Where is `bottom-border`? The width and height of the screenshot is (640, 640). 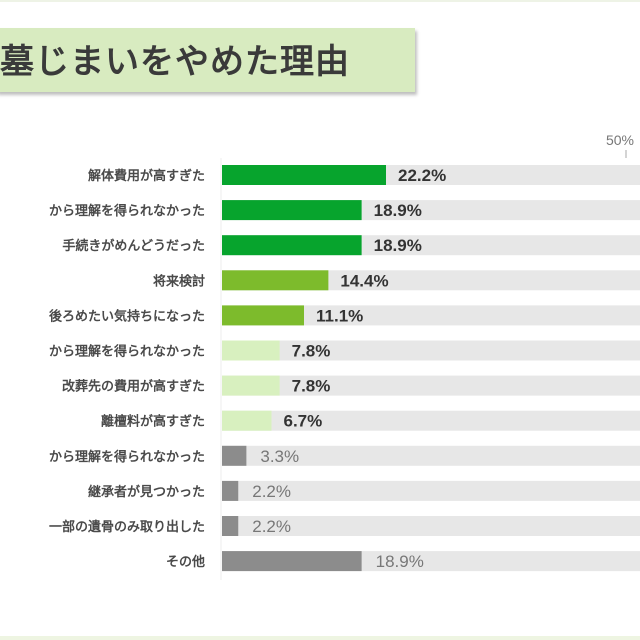 bottom-border is located at coordinates (320, 638).